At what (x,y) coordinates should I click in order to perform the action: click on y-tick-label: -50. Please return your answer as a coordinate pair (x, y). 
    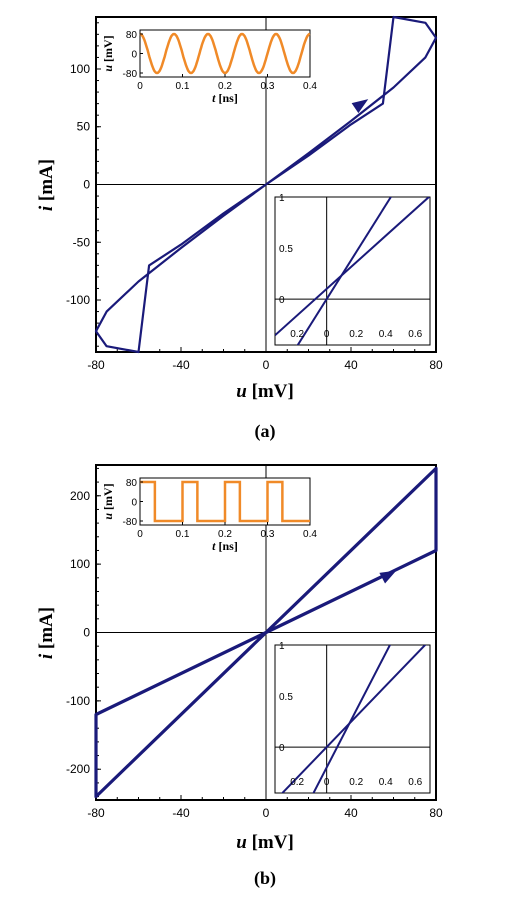
    Looking at the image, I should click on (82, 242).